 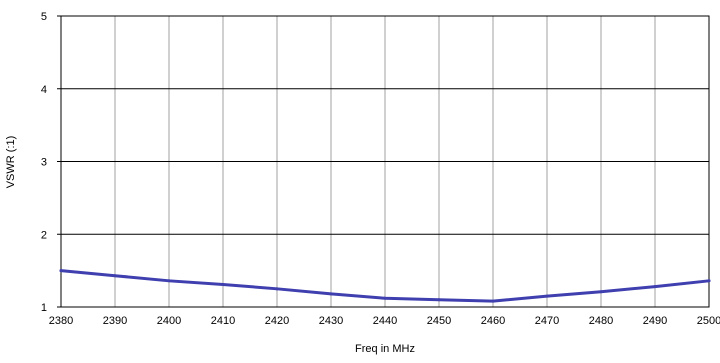 What do you see at coordinates (385, 286) in the screenshot?
I see `series-layer` at bounding box center [385, 286].